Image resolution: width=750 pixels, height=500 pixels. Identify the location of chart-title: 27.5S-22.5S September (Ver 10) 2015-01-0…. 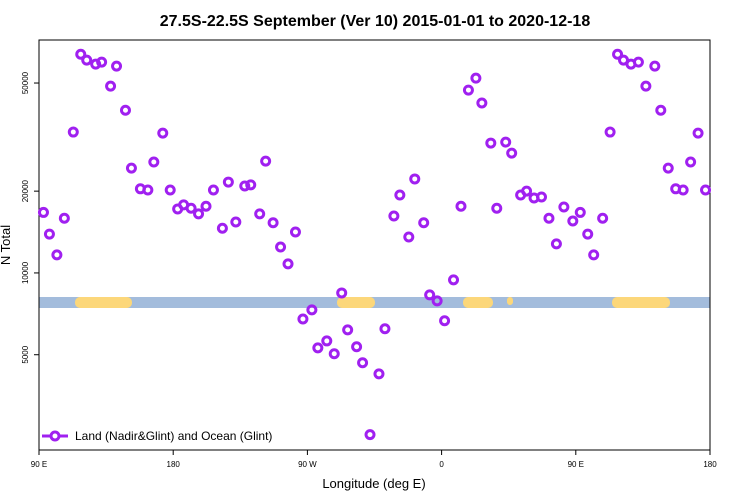
(375, 21).